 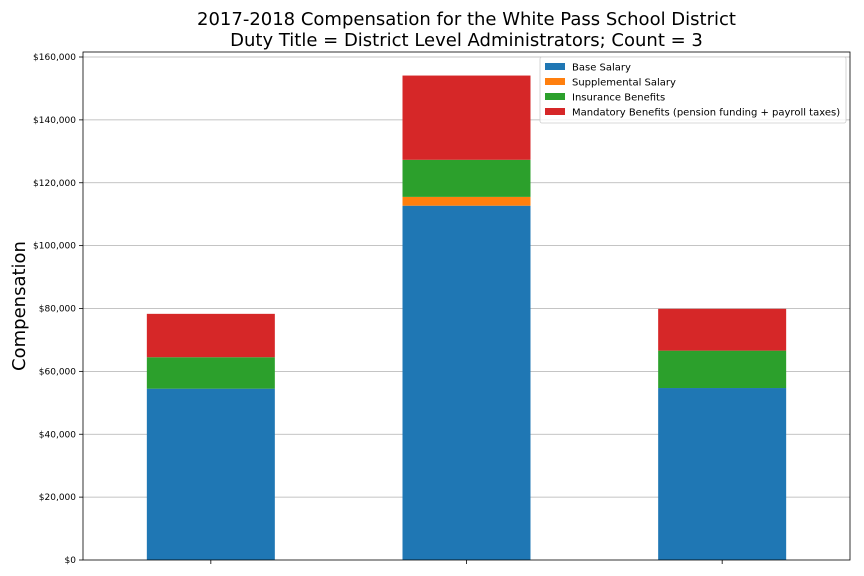 What do you see at coordinates (624, 83) in the screenshot?
I see `legend-label: Supplemental Salary` at bounding box center [624, 83].